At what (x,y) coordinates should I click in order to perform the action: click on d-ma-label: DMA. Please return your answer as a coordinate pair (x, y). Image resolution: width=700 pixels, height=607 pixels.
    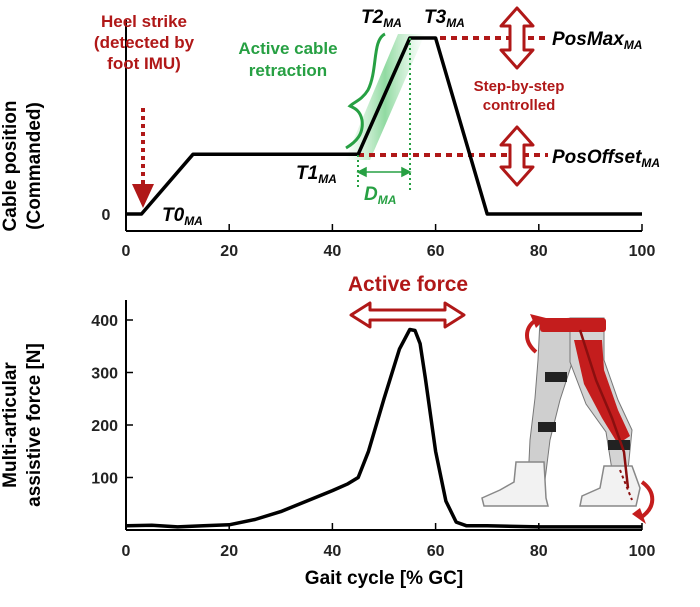
    Looking at the image, I should click on (380, 195).